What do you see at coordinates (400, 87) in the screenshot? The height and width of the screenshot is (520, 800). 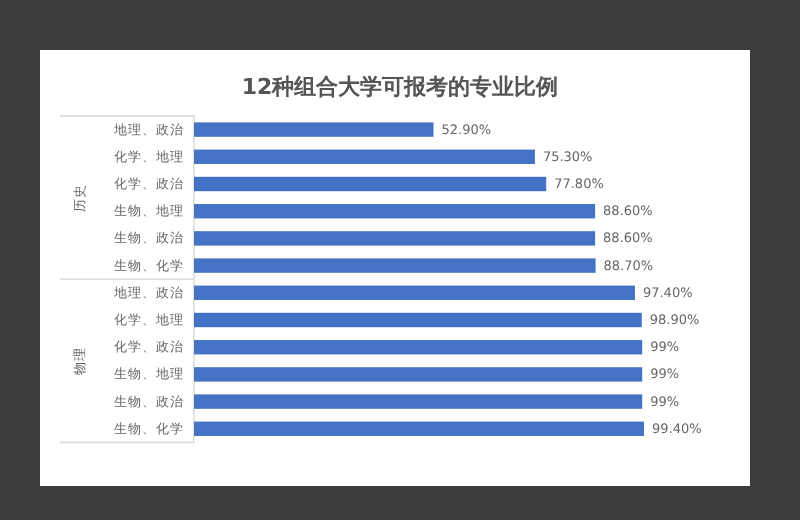 I see `chart-title: 12种组合大学可报考的专业比例` at bounding box center [400, 87].